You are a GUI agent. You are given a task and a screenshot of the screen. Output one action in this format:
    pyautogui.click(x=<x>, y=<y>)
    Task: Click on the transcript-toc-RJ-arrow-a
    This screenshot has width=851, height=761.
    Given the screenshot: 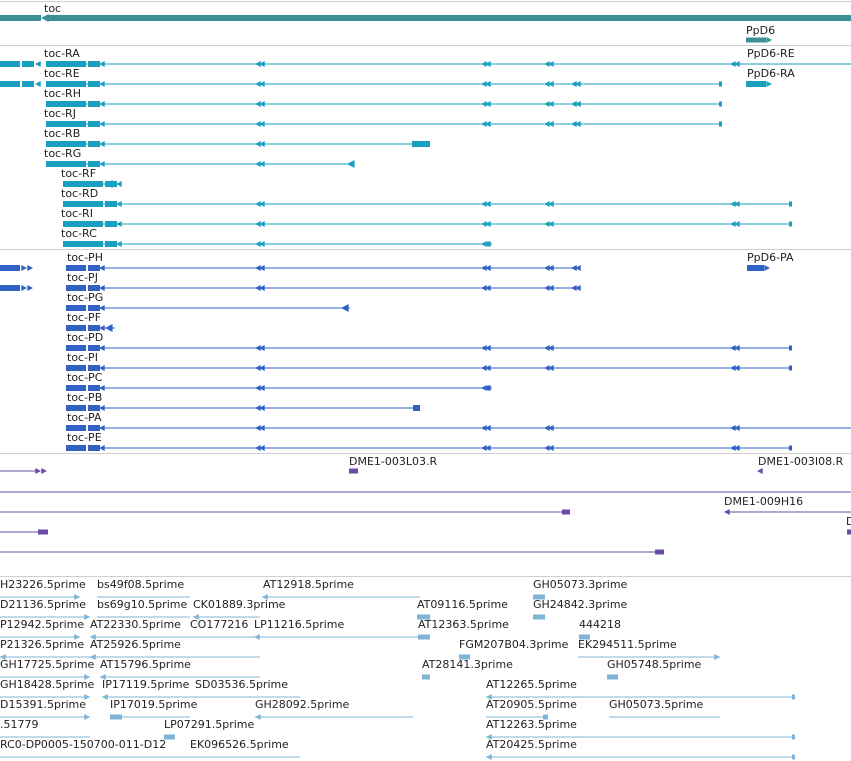 What is the action you would take?
    pyautogui.click(x=102, y=124)
    